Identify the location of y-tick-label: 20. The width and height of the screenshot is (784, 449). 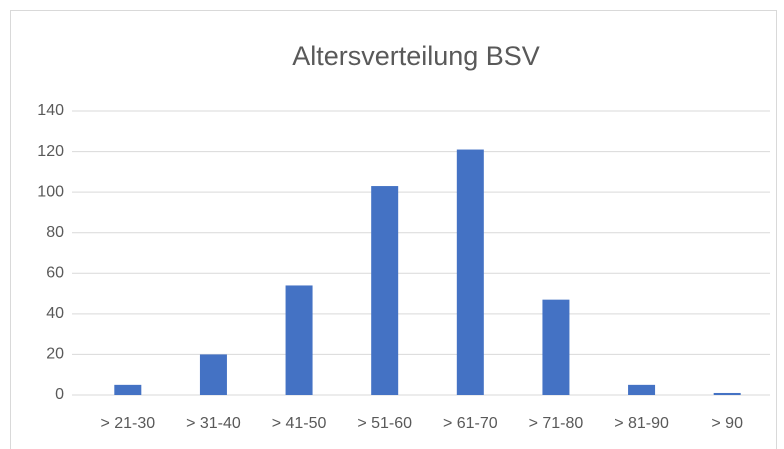
(55, 354).